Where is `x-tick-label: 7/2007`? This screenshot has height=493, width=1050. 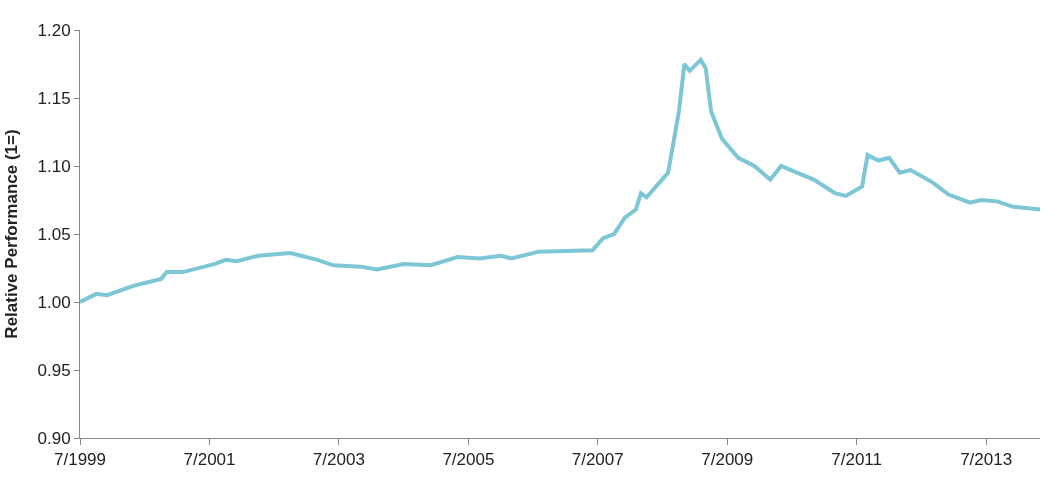 x-tick-label: 7/2007 is located at coordinates (597, 460).